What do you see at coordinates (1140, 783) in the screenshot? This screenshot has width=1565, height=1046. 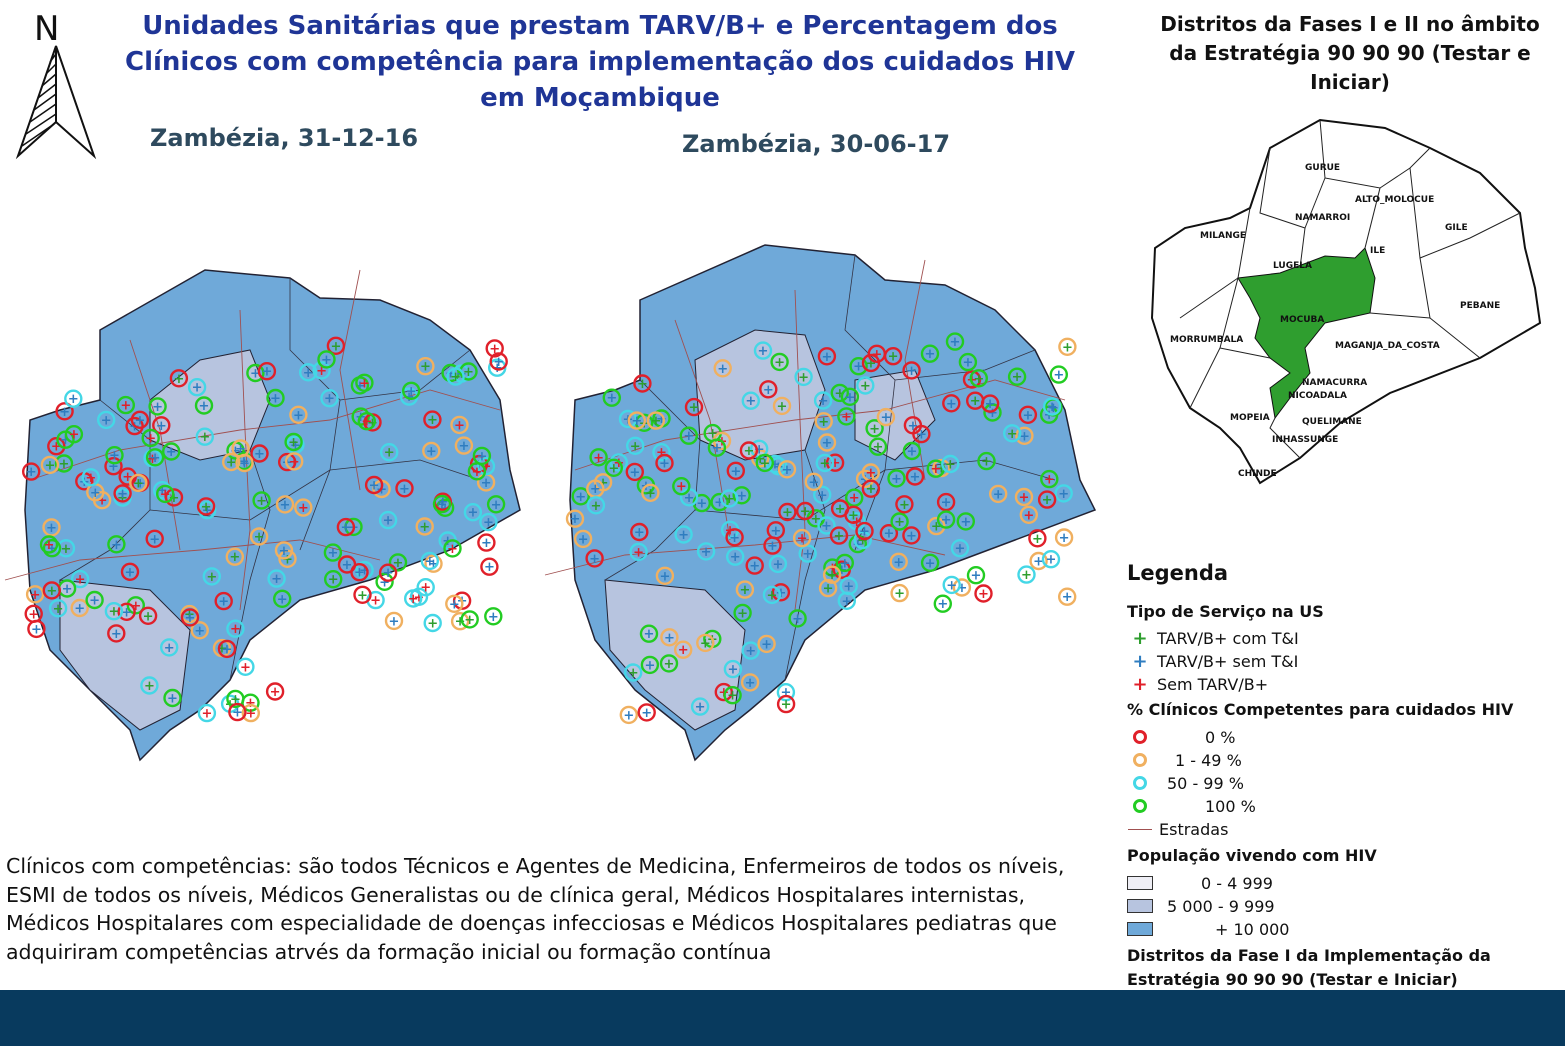 I see `cyan-ring-icon` at bounding box center [1140, 783].